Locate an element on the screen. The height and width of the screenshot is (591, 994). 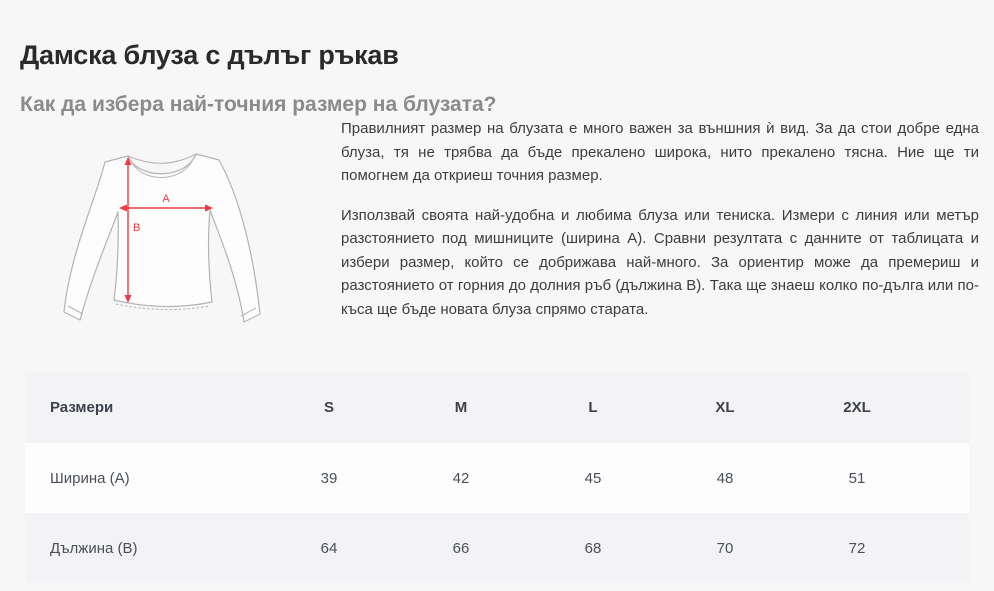
width-value-2xl: 51 is located at coordinates (857, 478).